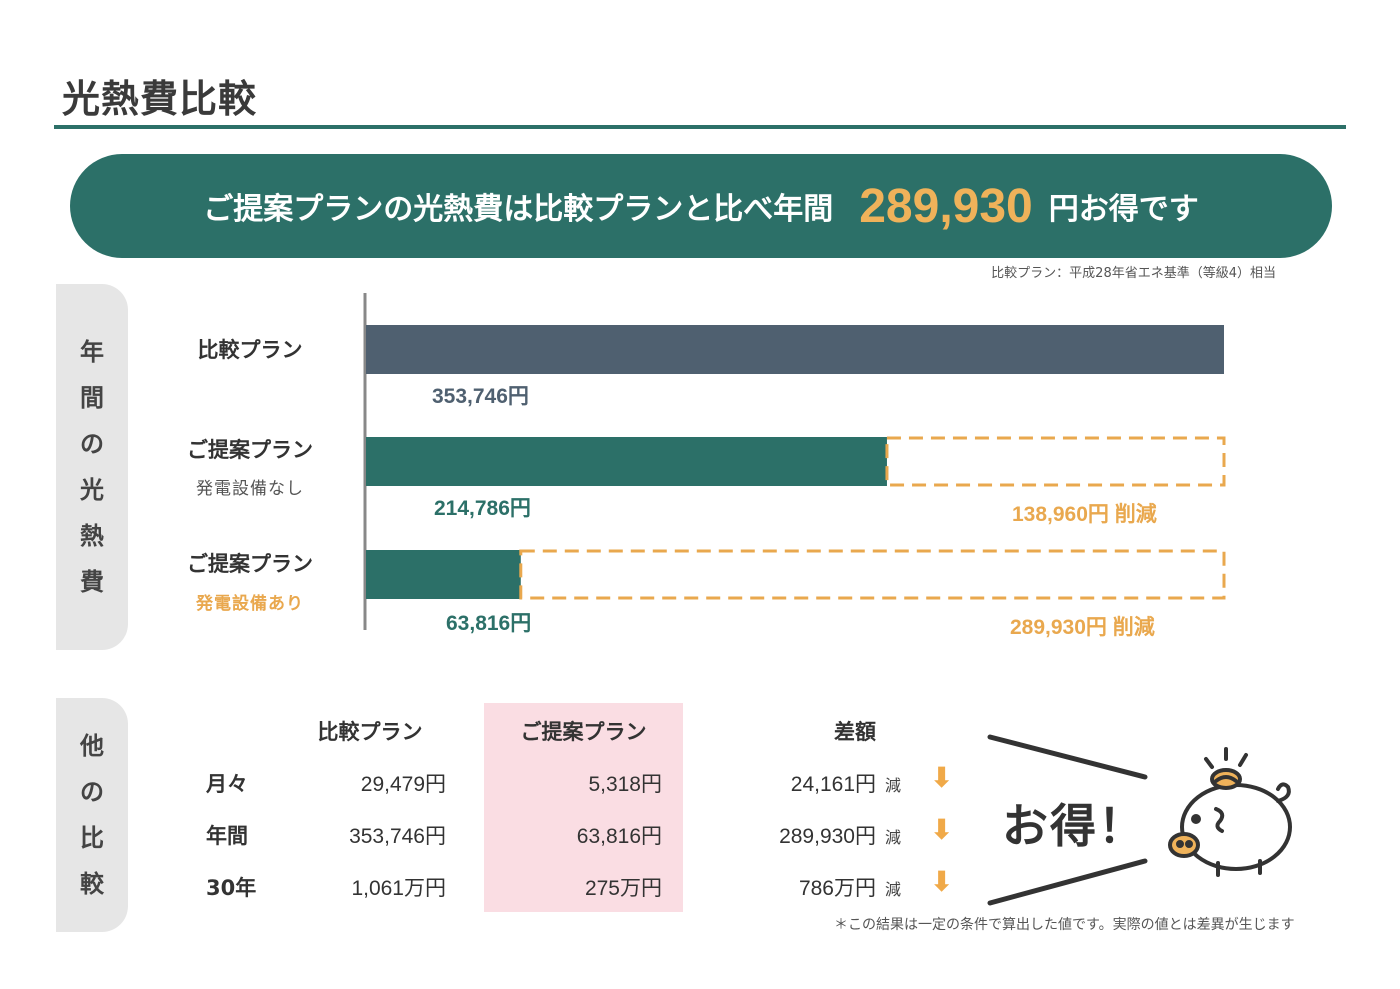 This screenshot has height=989, width=1400. I want to click on table-header: 差額, so click(855, 732).